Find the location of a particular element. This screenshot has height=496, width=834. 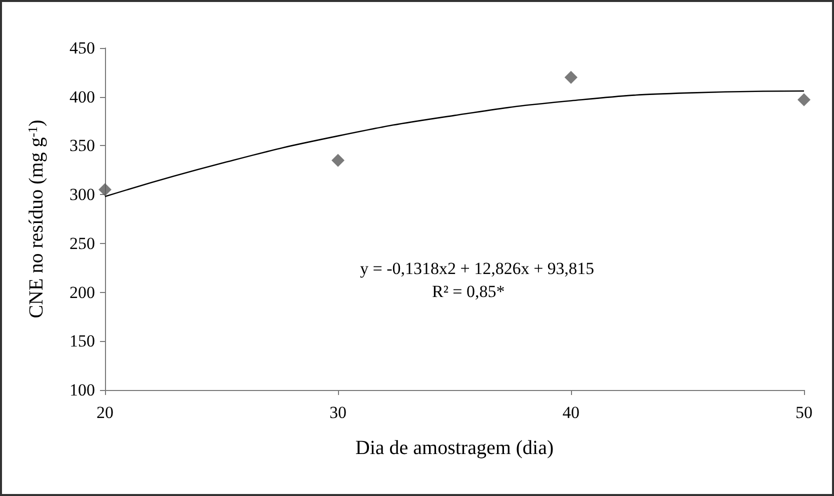

y-tick-label: 150 is located at coordinates (82, 341).